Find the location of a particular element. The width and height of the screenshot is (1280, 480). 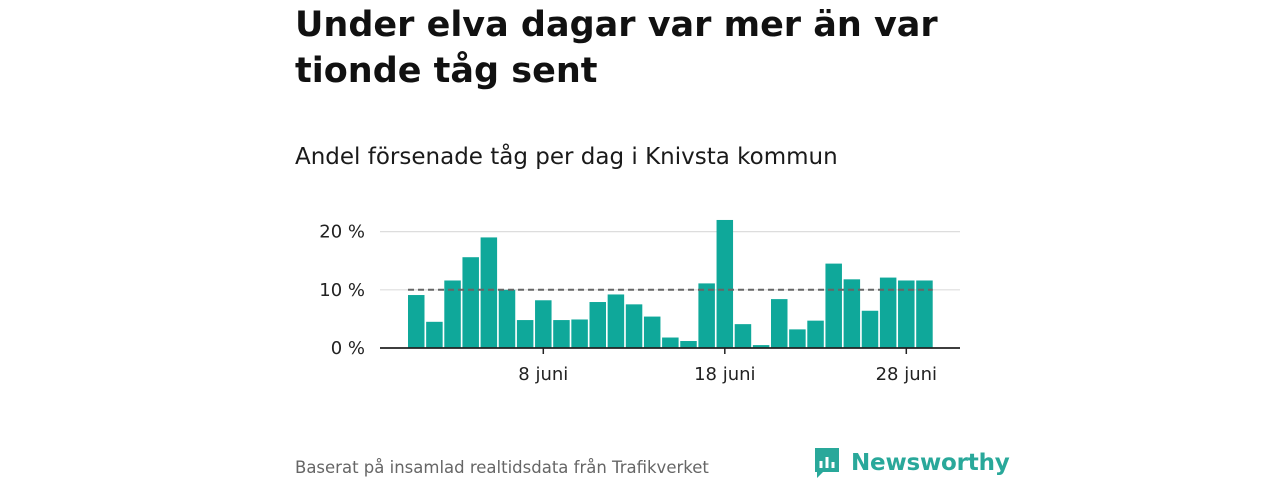

x-tick-label: 28 juni is located at coordinates (906, 374).